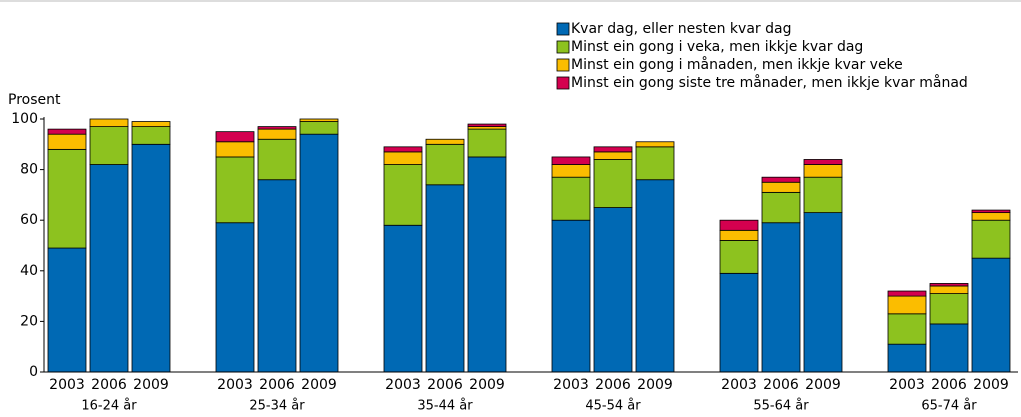  Describe the element at coordinates (24, 119) in the screenshot. I see `y-tick-label: 100` at that location.